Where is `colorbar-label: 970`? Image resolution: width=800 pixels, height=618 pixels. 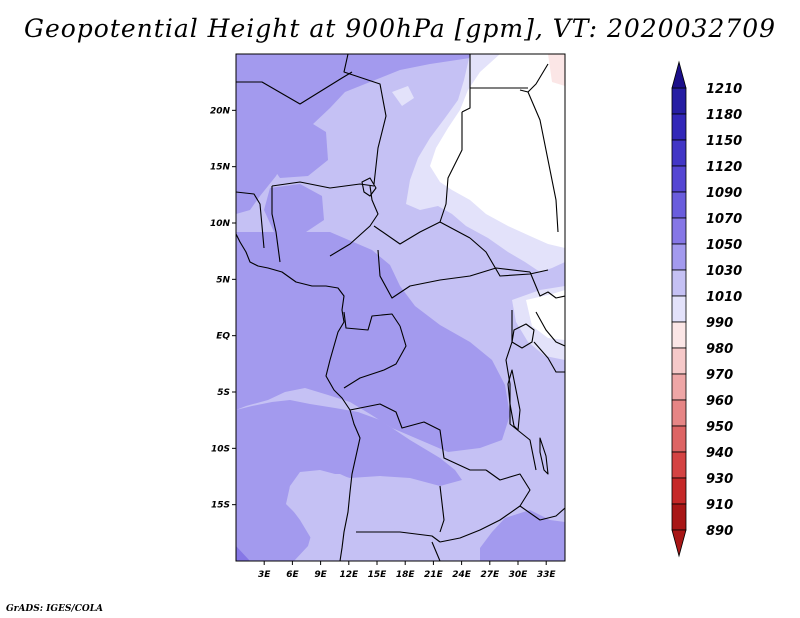
colorbar-label: 970 is located at coordinates (719, 375).